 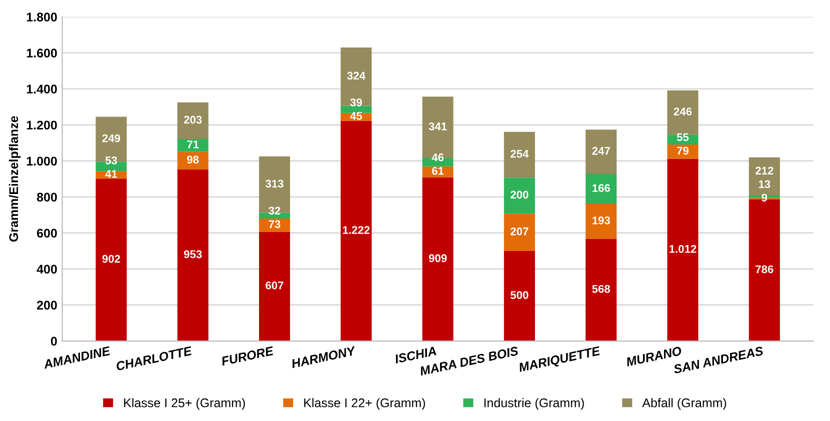 What do you see at coordinates (41, 125) in the screenshot?
I see `y-tick-label: 1.200` at bounding box center [41, 125].